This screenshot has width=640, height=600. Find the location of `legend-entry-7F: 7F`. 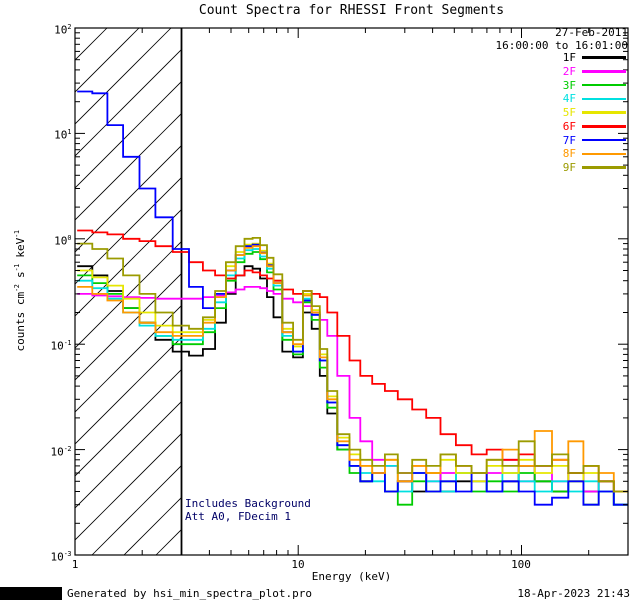

legend-entry-7F: 7F is located at coordinates (594, 140).